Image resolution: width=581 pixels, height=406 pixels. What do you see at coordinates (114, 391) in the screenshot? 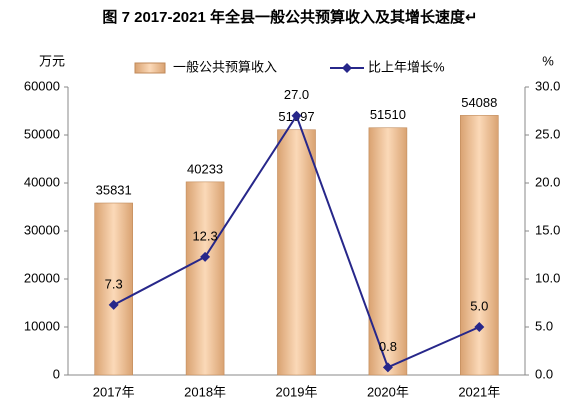
I see `x-tick-label: 2017年` at bounding box center [114, 391].